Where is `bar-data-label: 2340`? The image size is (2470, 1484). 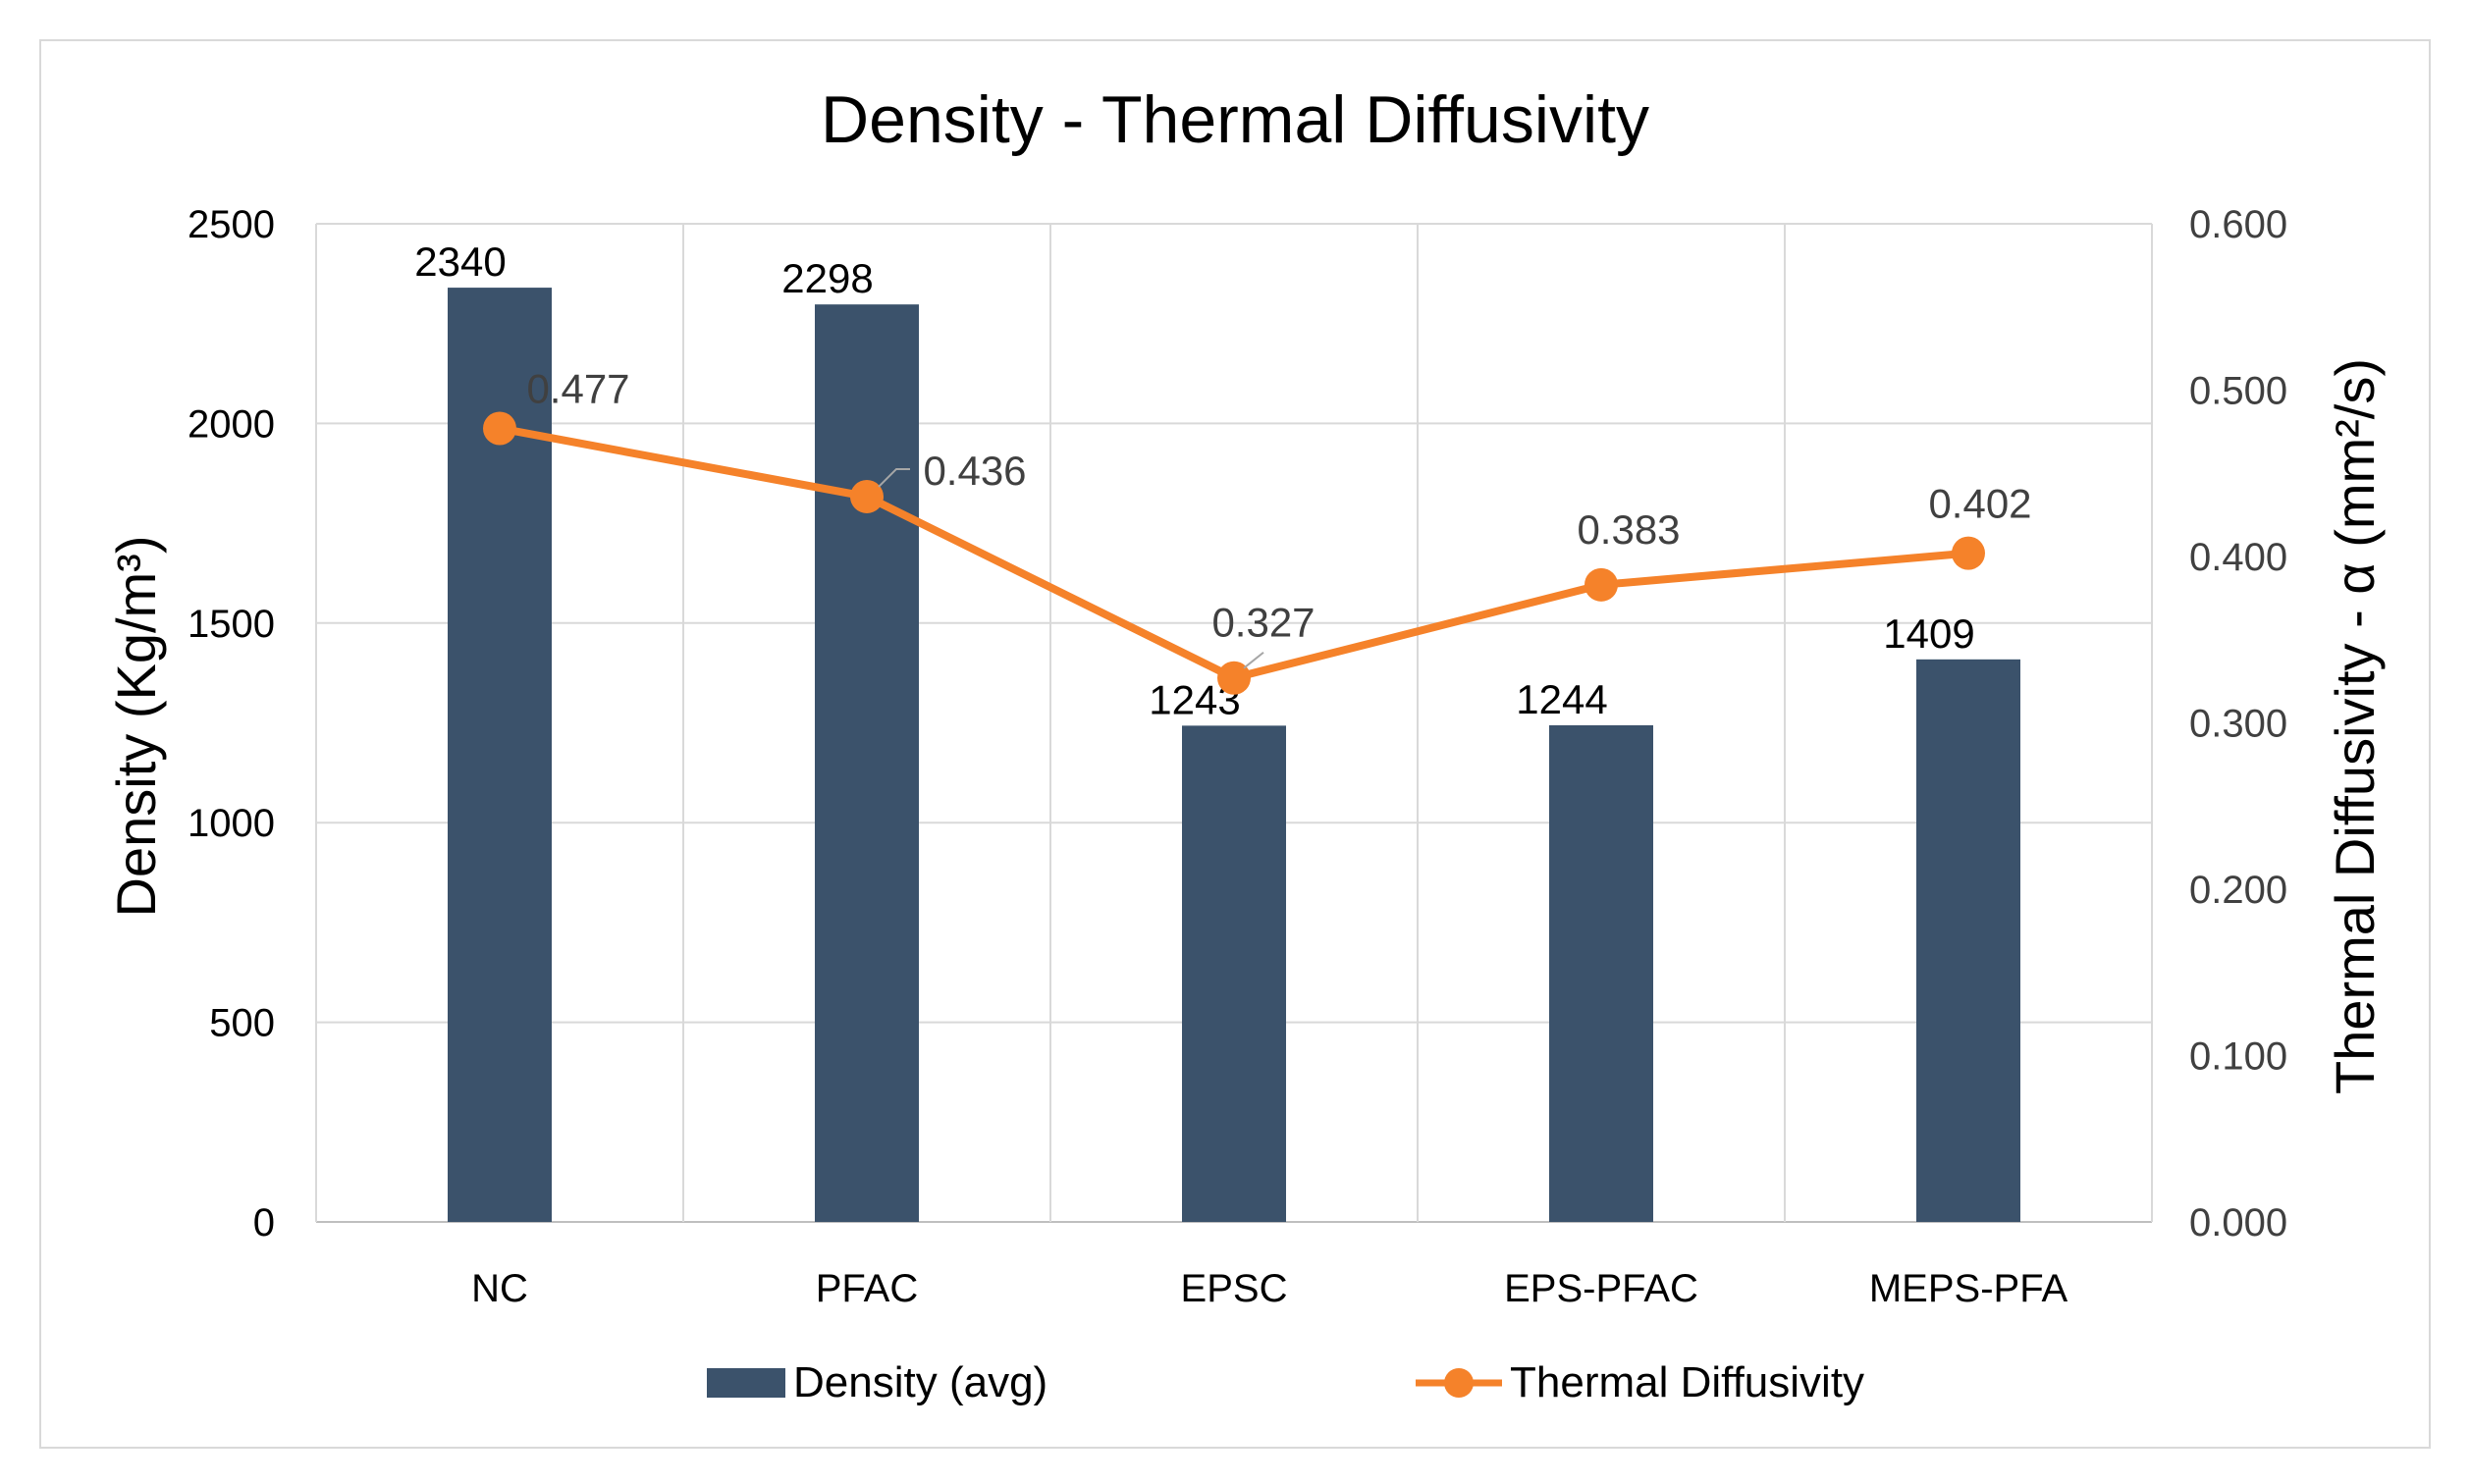 bar-data-label: 2340 is located at coordinates (460, 261).